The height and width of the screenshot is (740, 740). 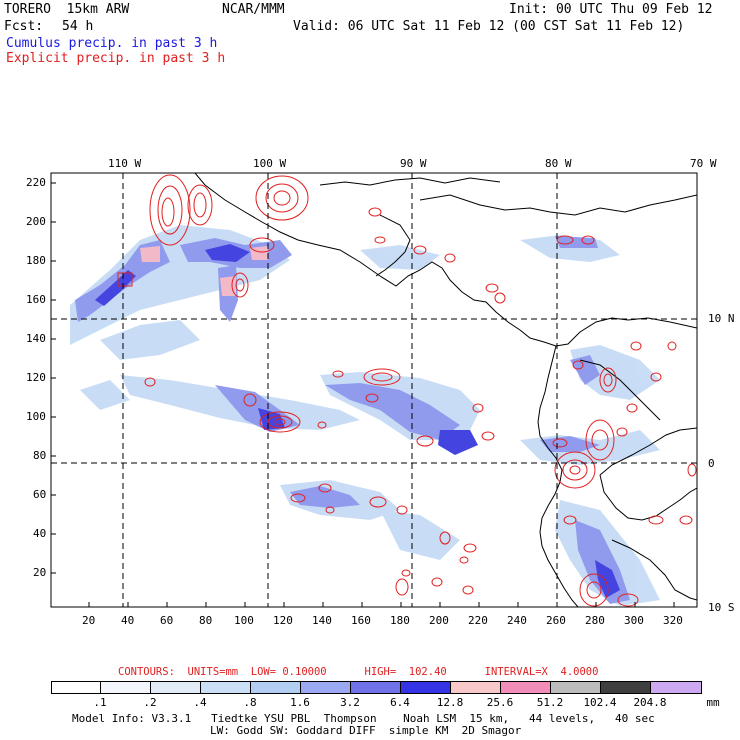 What do you see at coordinates (200, 702) in the screenshot?
I see `colorbar-label: .4` at bounding box center [200, 702].